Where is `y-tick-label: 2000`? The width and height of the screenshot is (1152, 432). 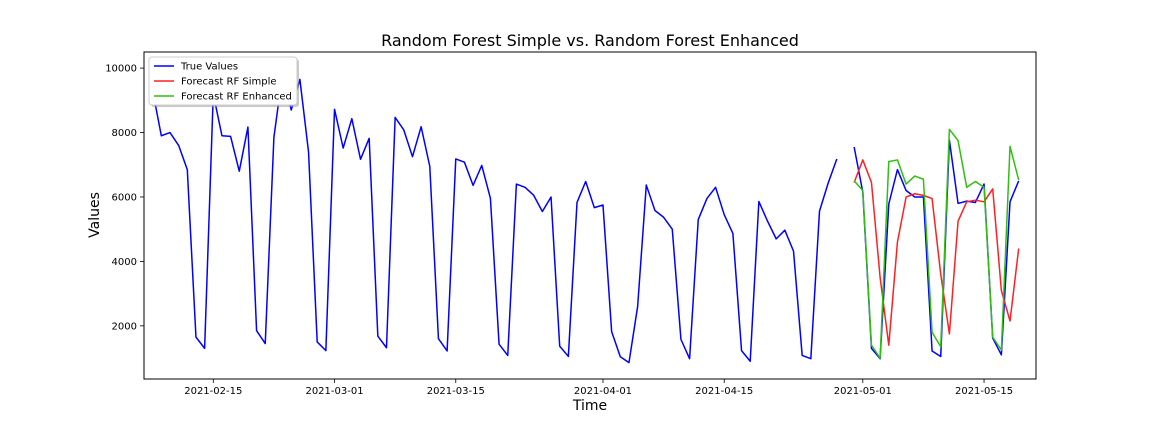 y-tick-label: 2000 is located at coordinates (124, 326).